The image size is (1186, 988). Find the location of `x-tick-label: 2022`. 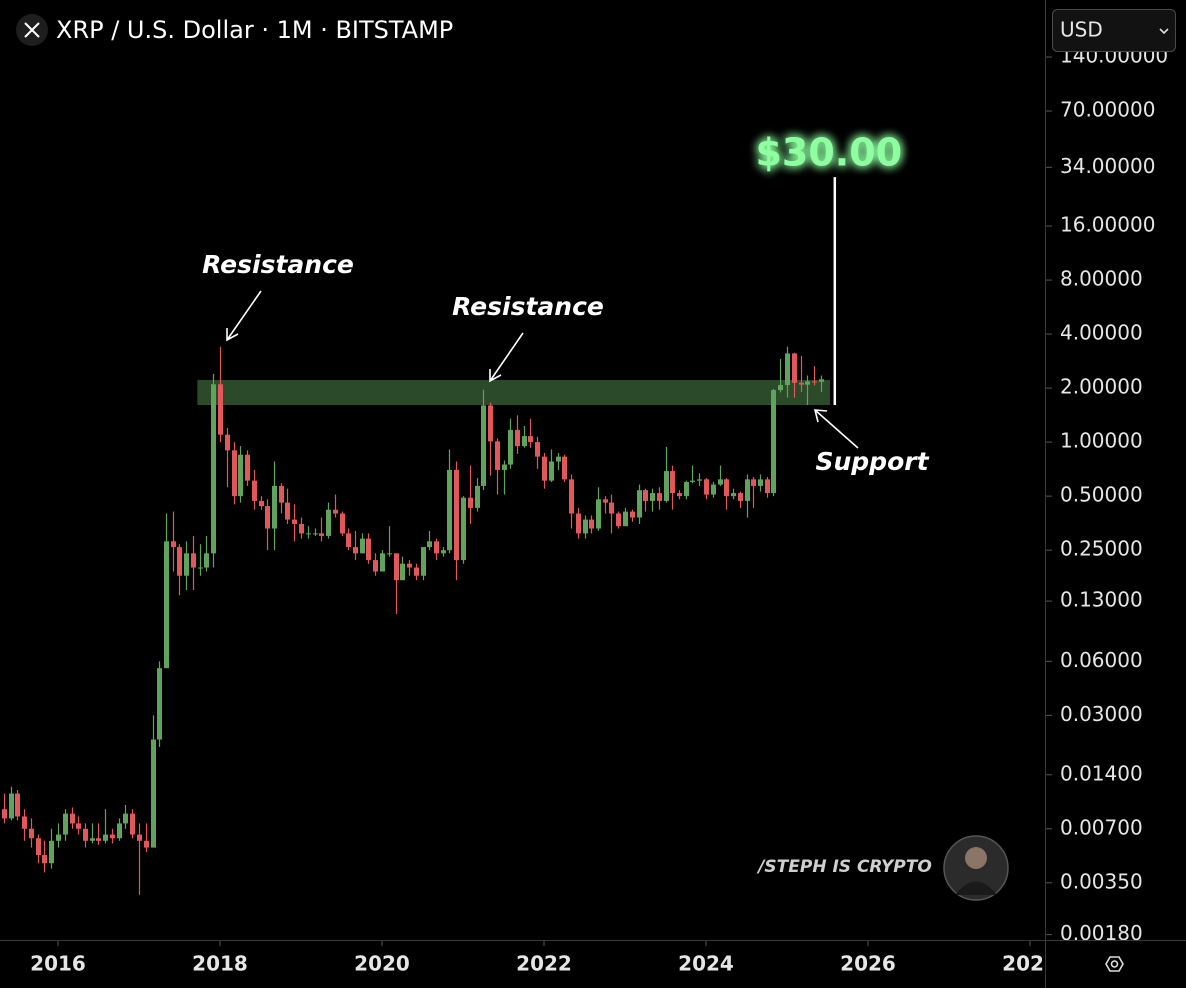

x-tick-label: 2022 is located at coordinates (544, 964).